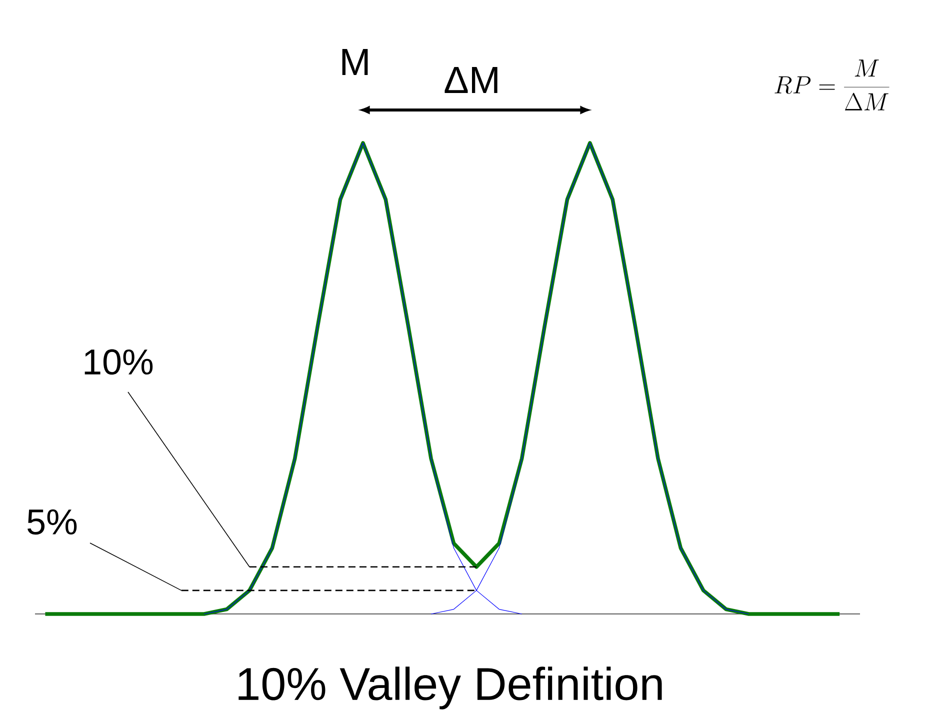 This screenshot has height=713, width=938. I want to click on text: ΔM, so click(471, 80).